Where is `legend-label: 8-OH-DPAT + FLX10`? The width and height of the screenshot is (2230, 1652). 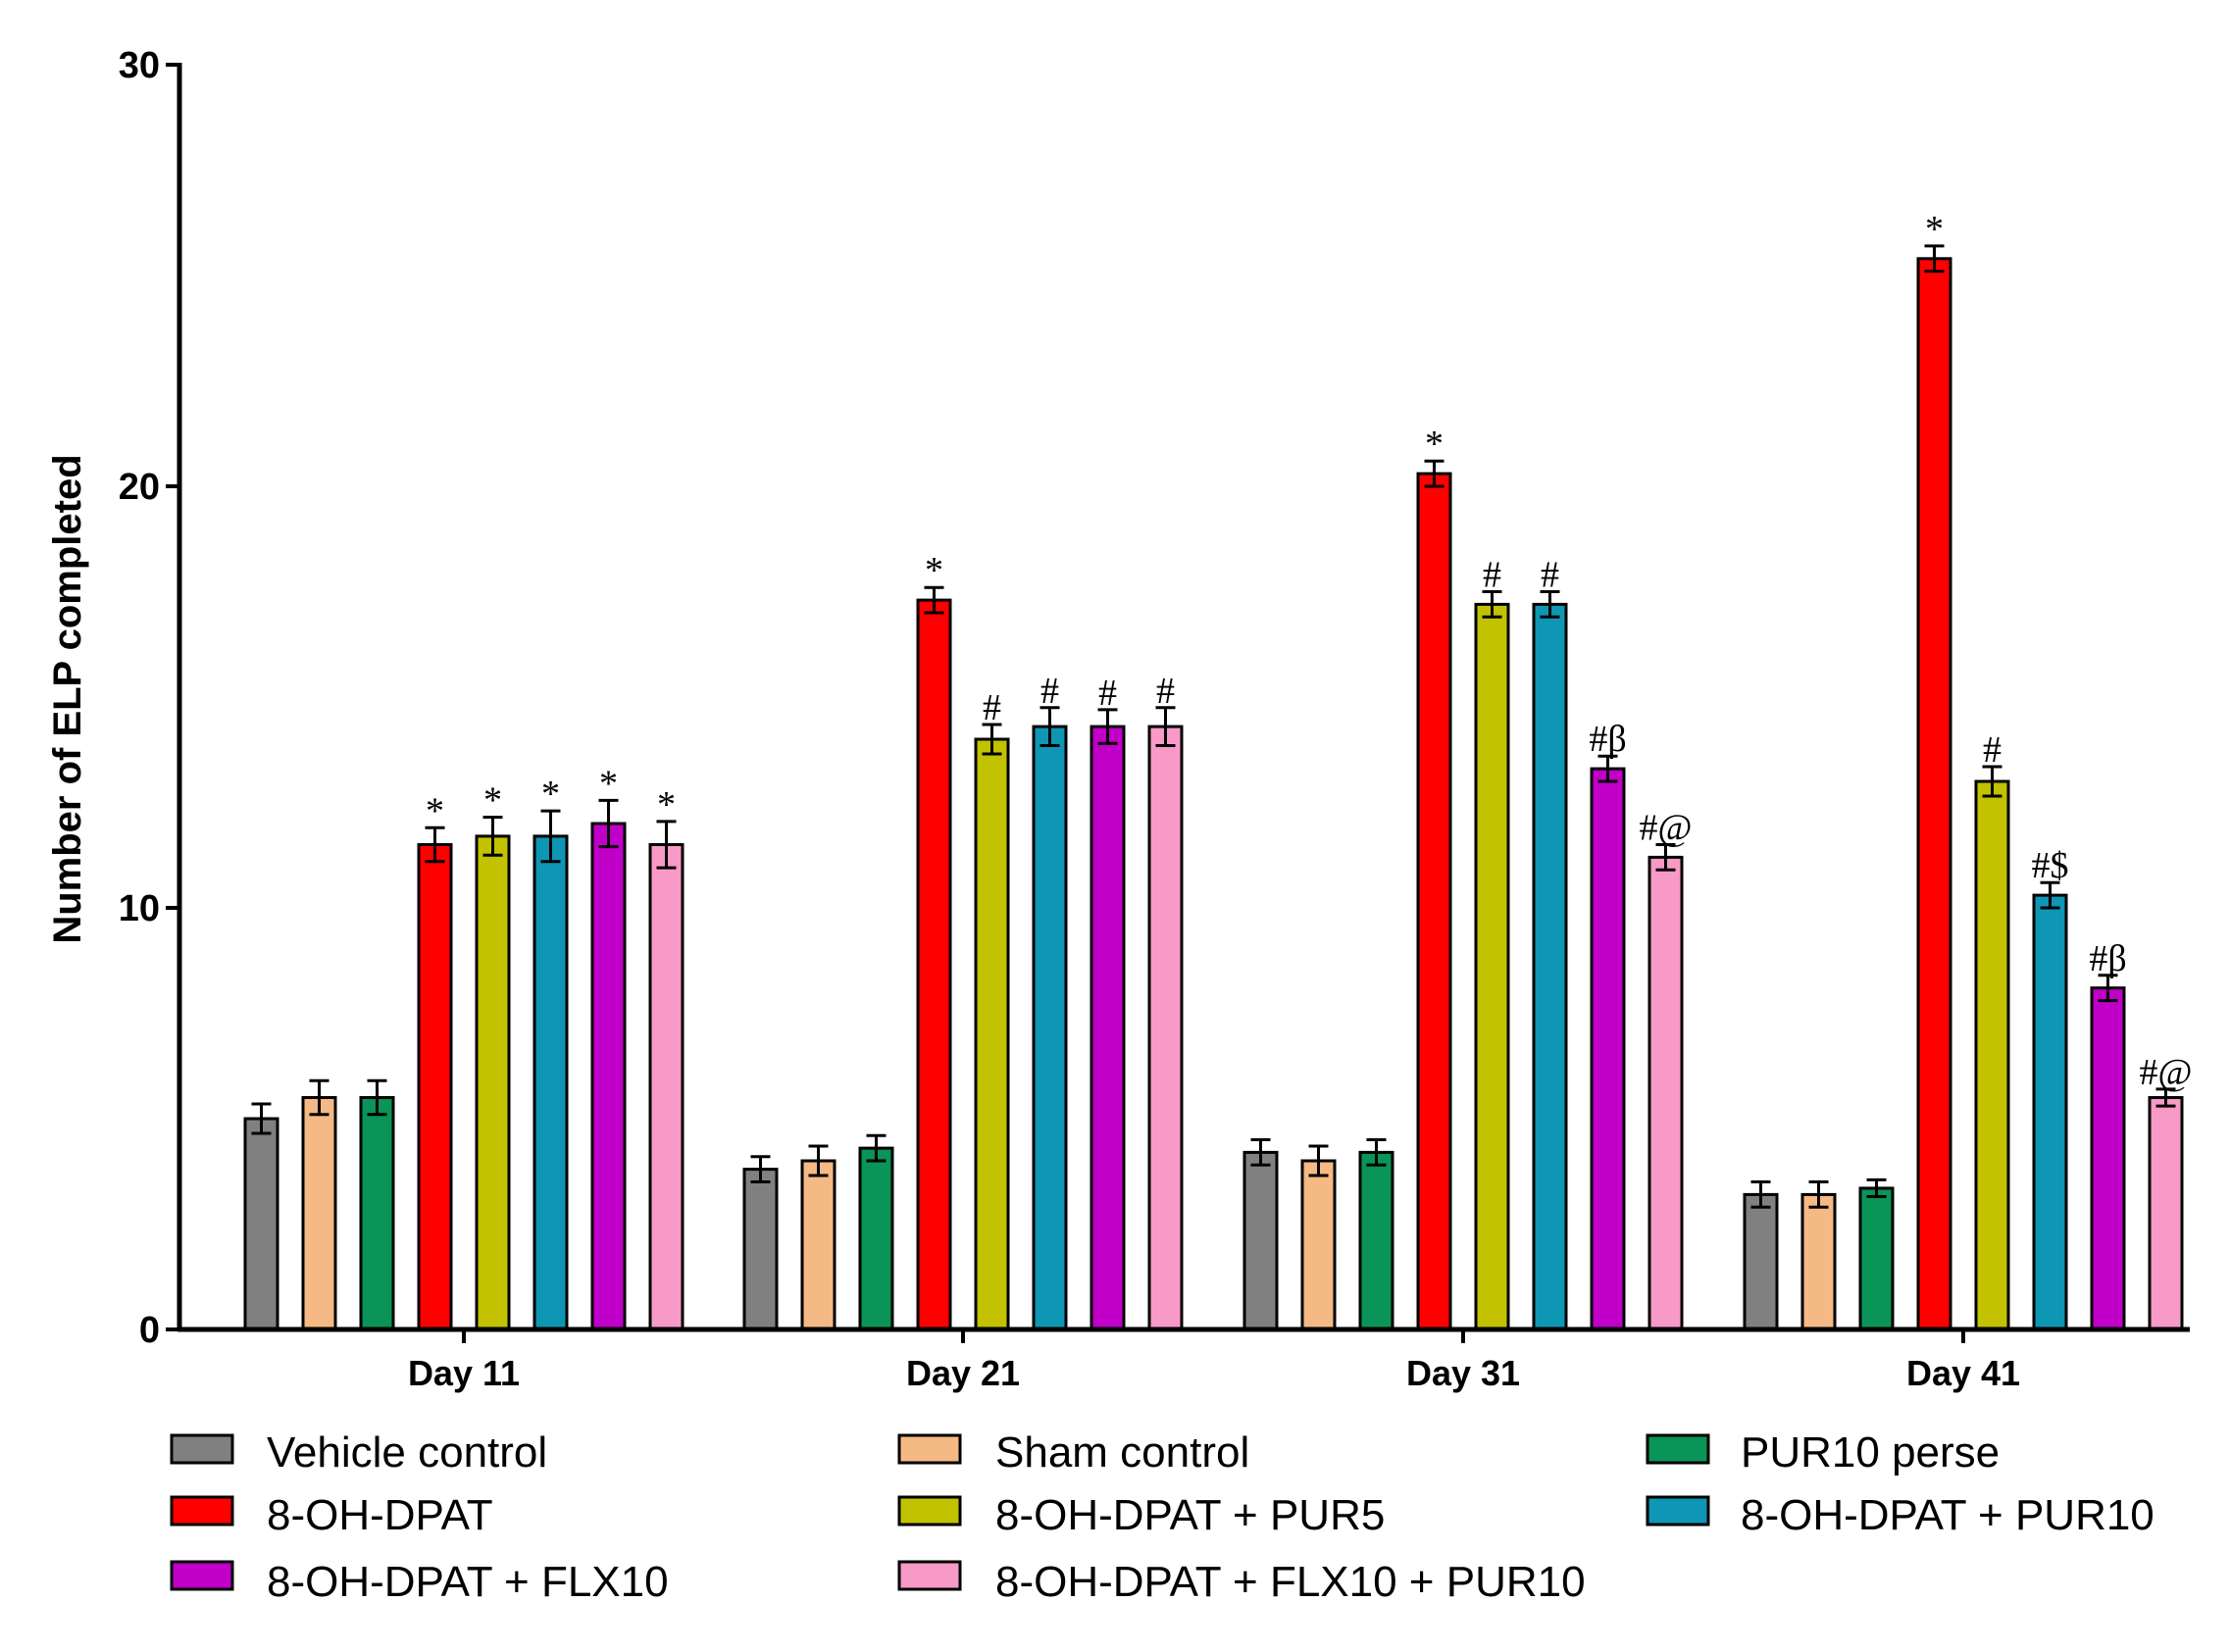
legend-label: 8-OH-DPAT + FLX10 is located at coordinates (468, 1582).